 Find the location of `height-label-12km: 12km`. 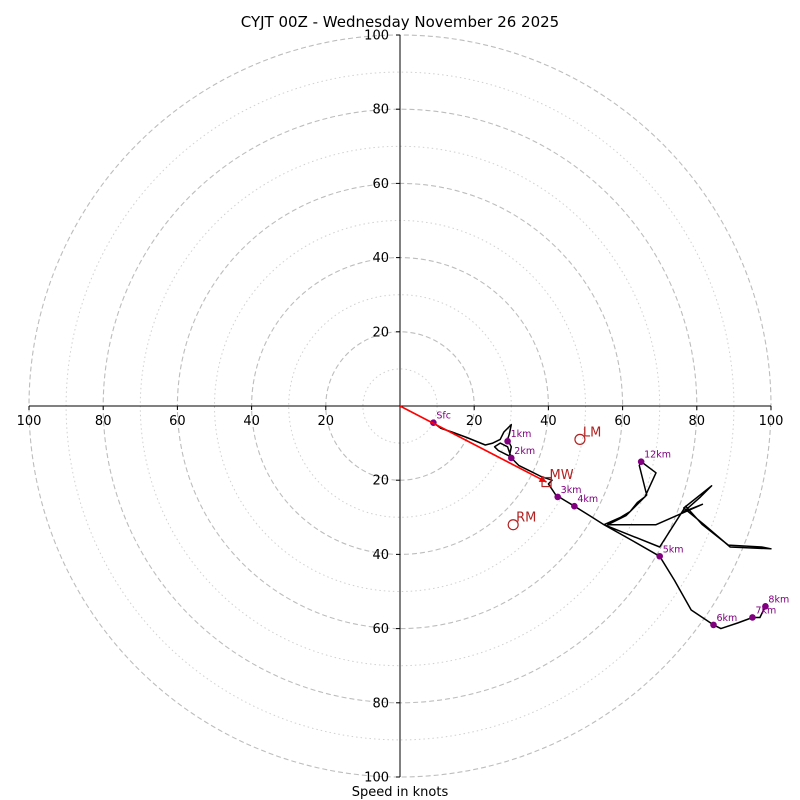

height-label-12km: 12km is located at coordinates (657, 455).